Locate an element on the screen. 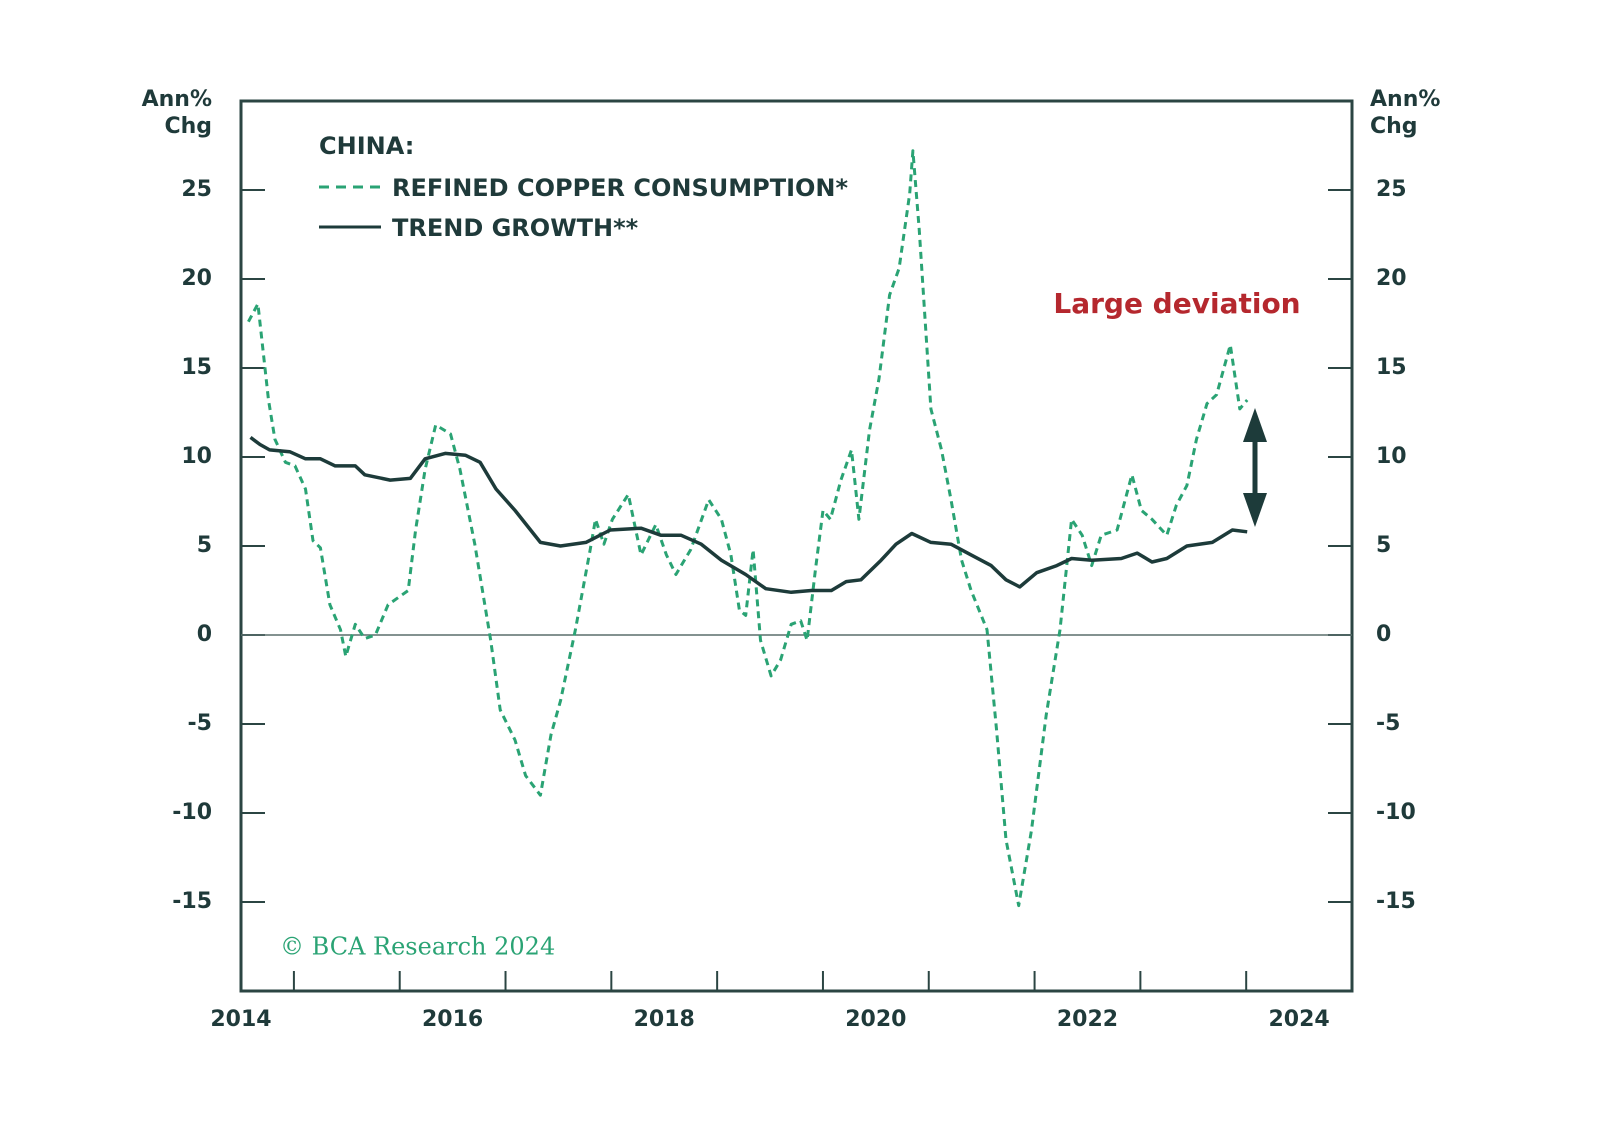 The width and height of the screenshot is (1598, 1144). y2-tick-label: 15 is located at coordinates (1391, 367).